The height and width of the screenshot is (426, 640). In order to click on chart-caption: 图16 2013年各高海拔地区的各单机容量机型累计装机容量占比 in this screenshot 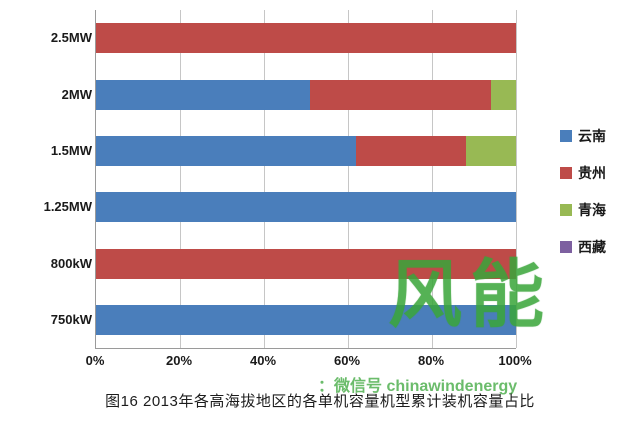, I will do `click(320, 401)`.